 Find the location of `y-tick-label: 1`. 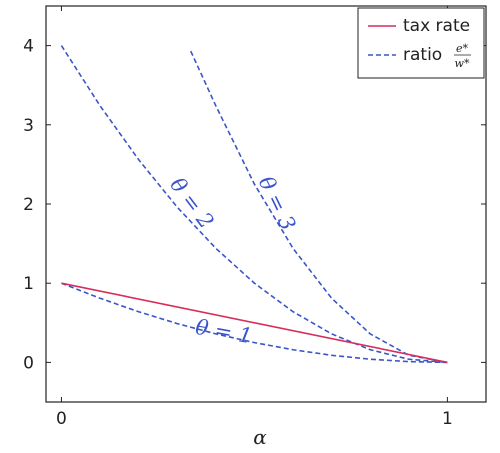

y-tick-label: 1 is located at coordinates (28, 284).